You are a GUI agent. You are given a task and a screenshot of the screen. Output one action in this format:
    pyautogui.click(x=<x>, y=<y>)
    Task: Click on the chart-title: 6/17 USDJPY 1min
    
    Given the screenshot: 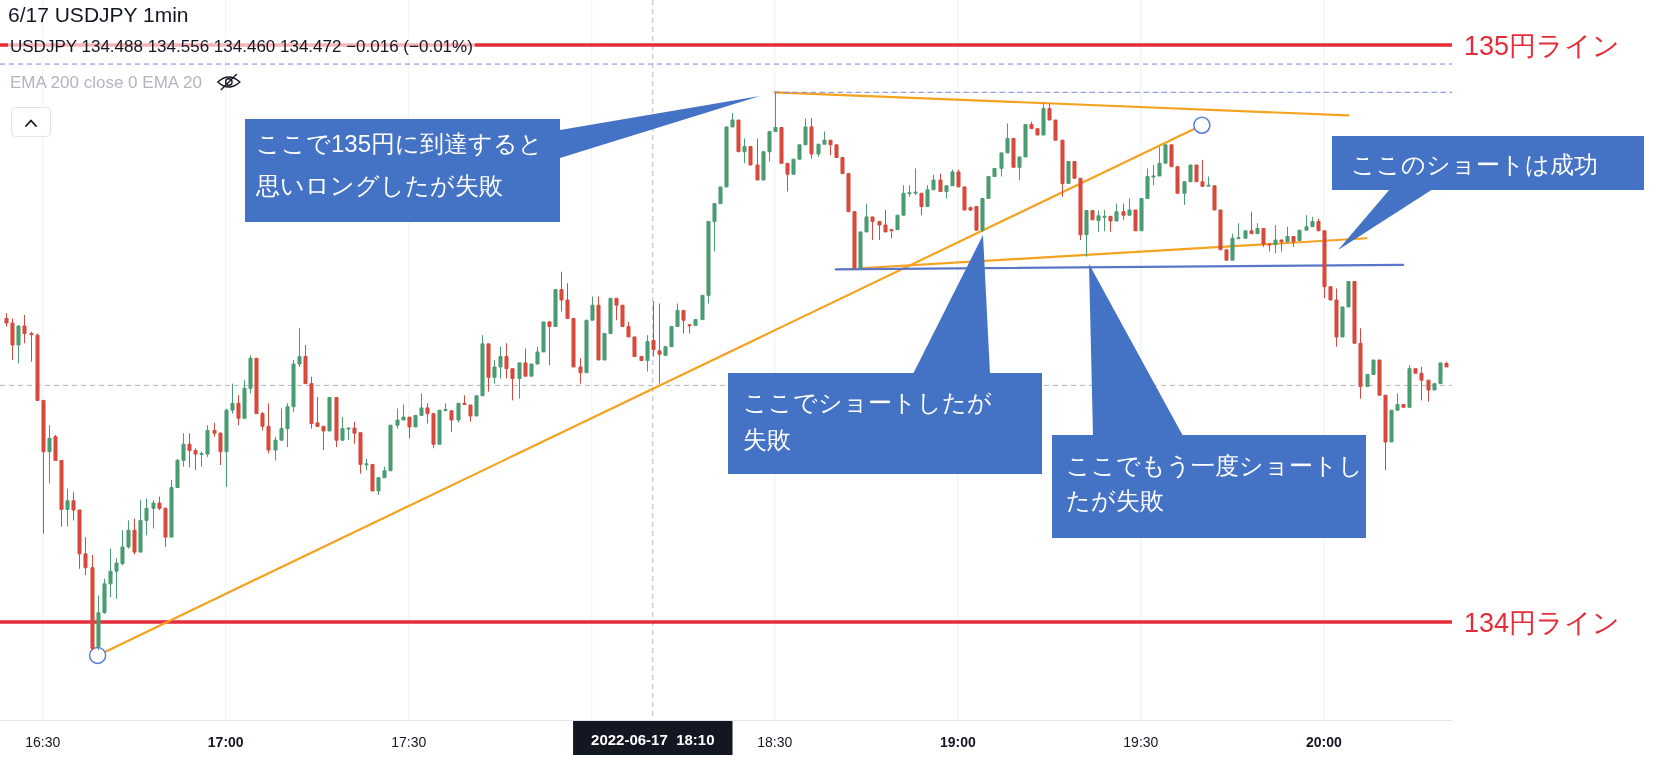 What is the action you would take?
    pyautogui.click(x=98, y=14)
    